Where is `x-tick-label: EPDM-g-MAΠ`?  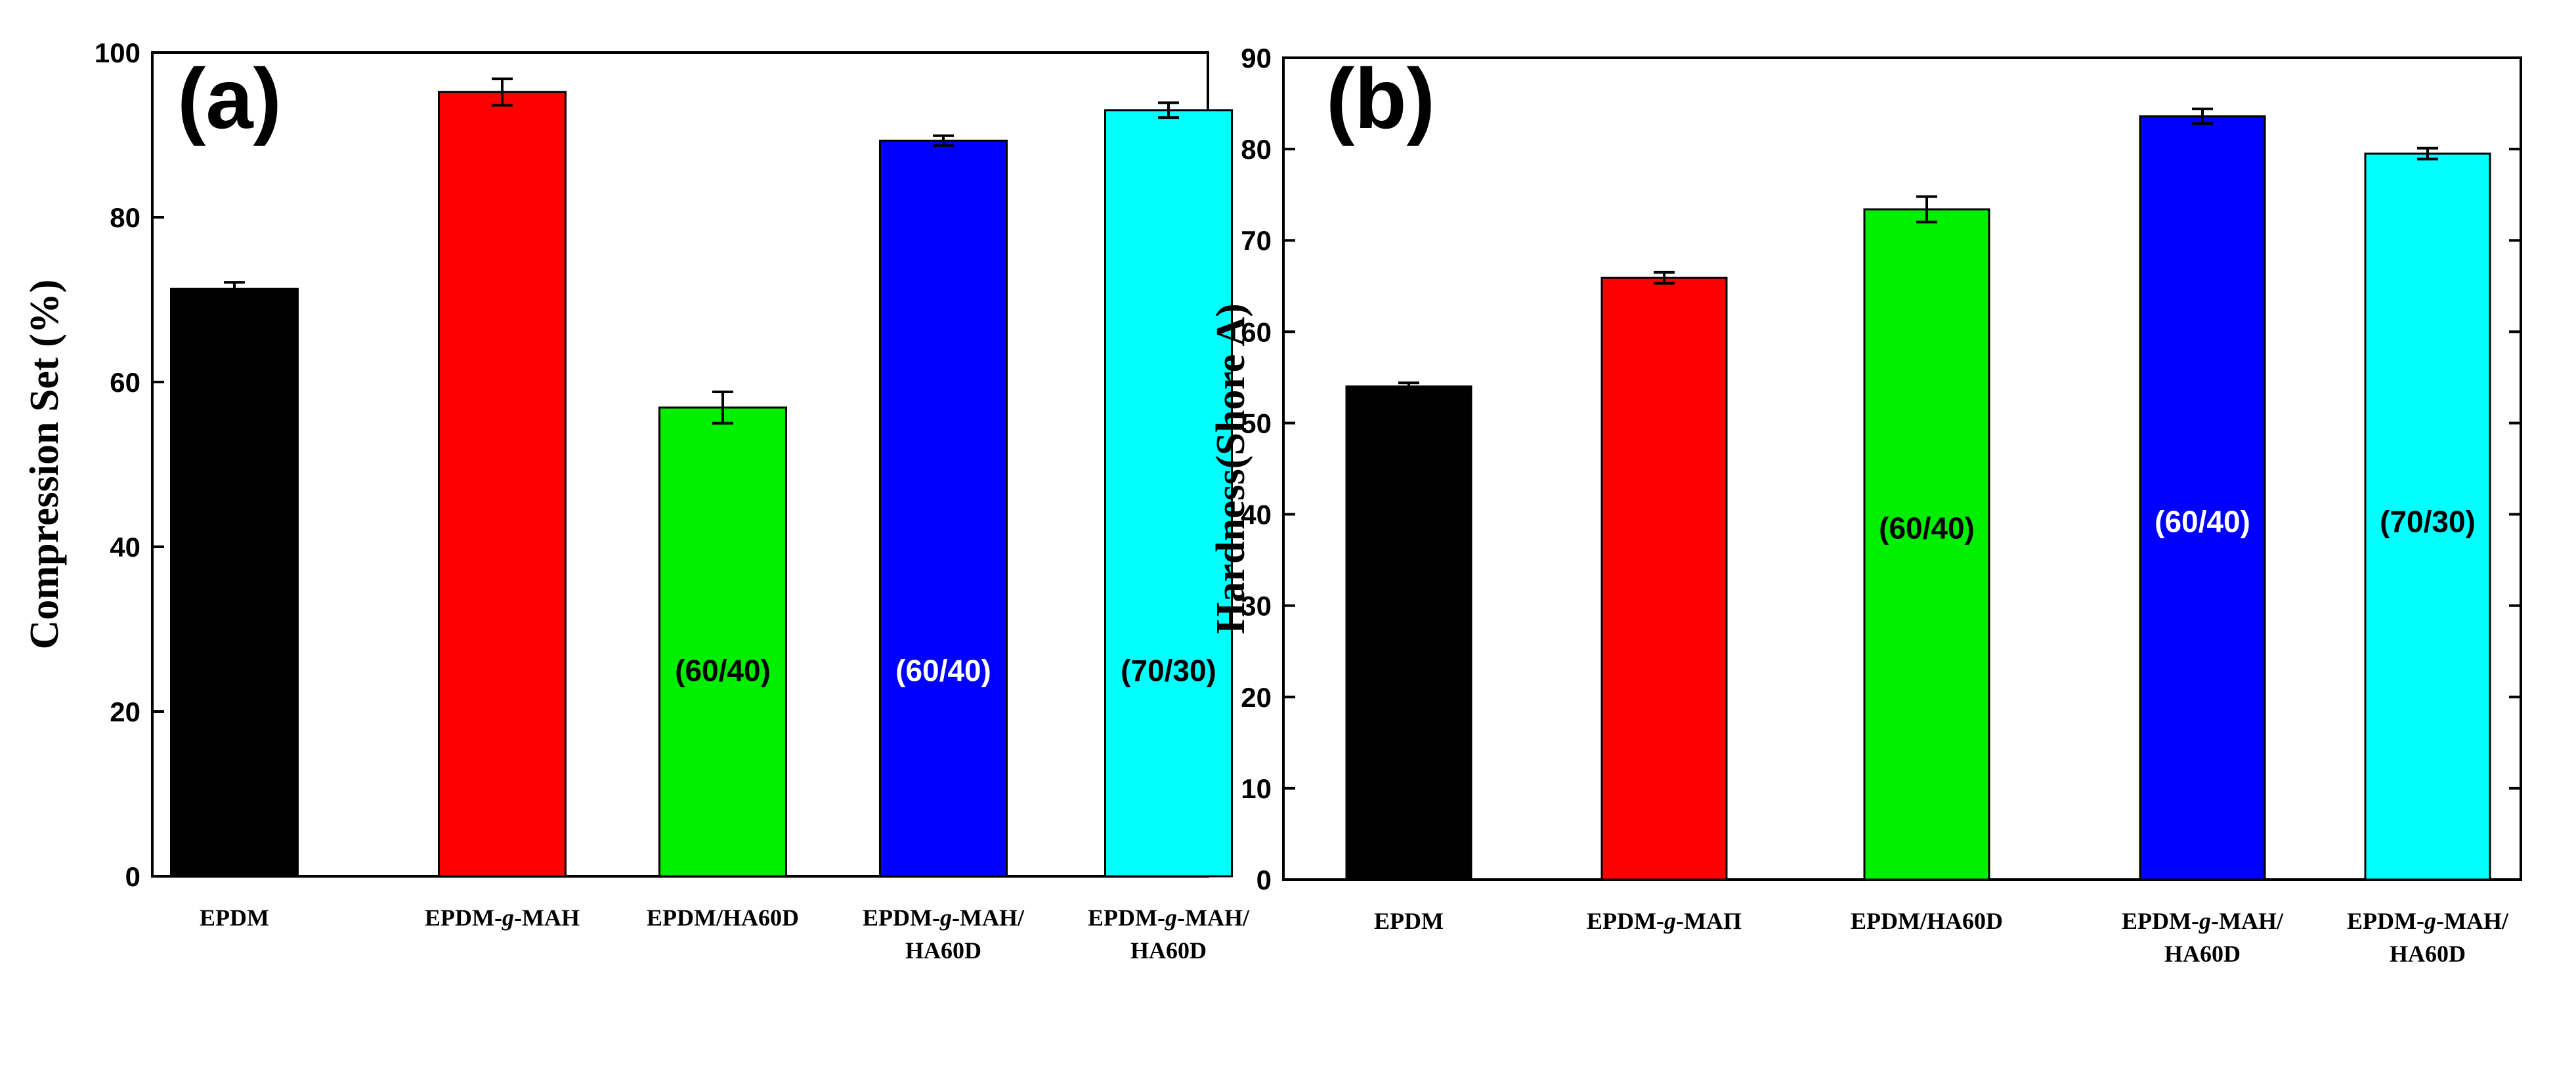
x-tick-label: EPDM-g-MAΠ is located at coordinates (1664, 921).